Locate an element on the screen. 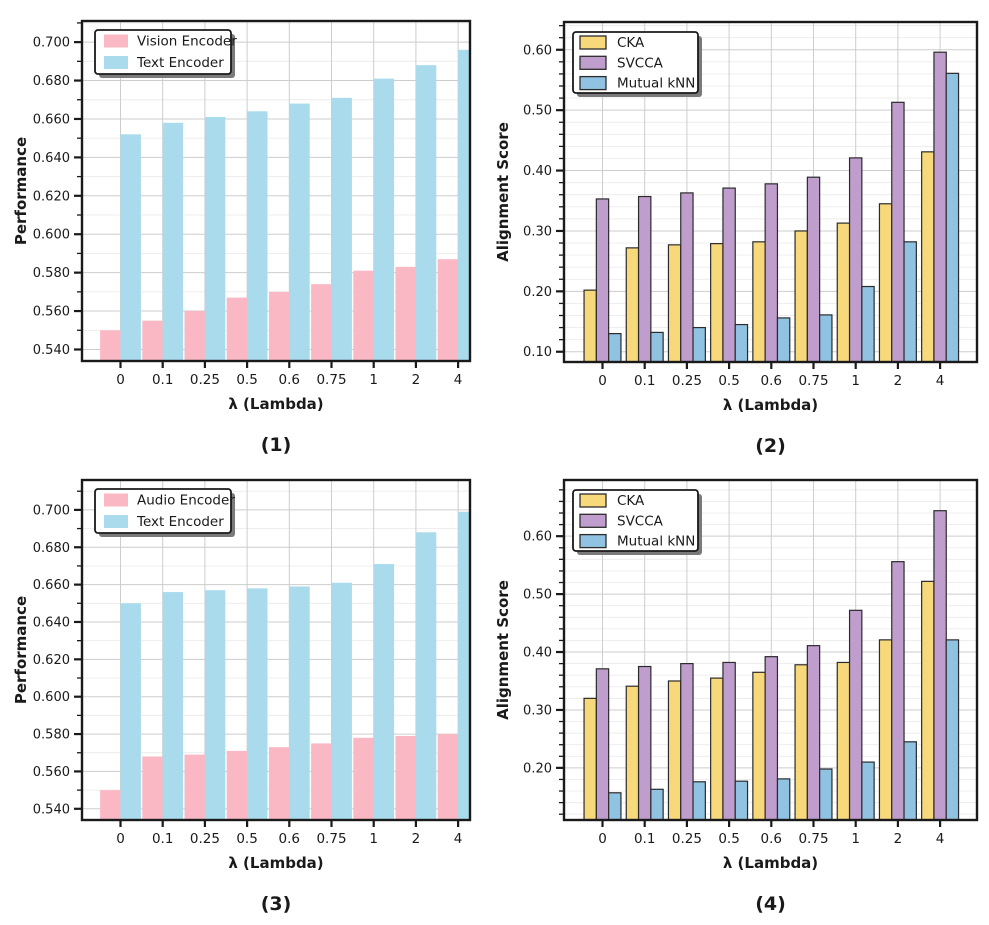 This screenshot has width=989, height=925. legend-label: CKA is located at coordinates (631, 43).